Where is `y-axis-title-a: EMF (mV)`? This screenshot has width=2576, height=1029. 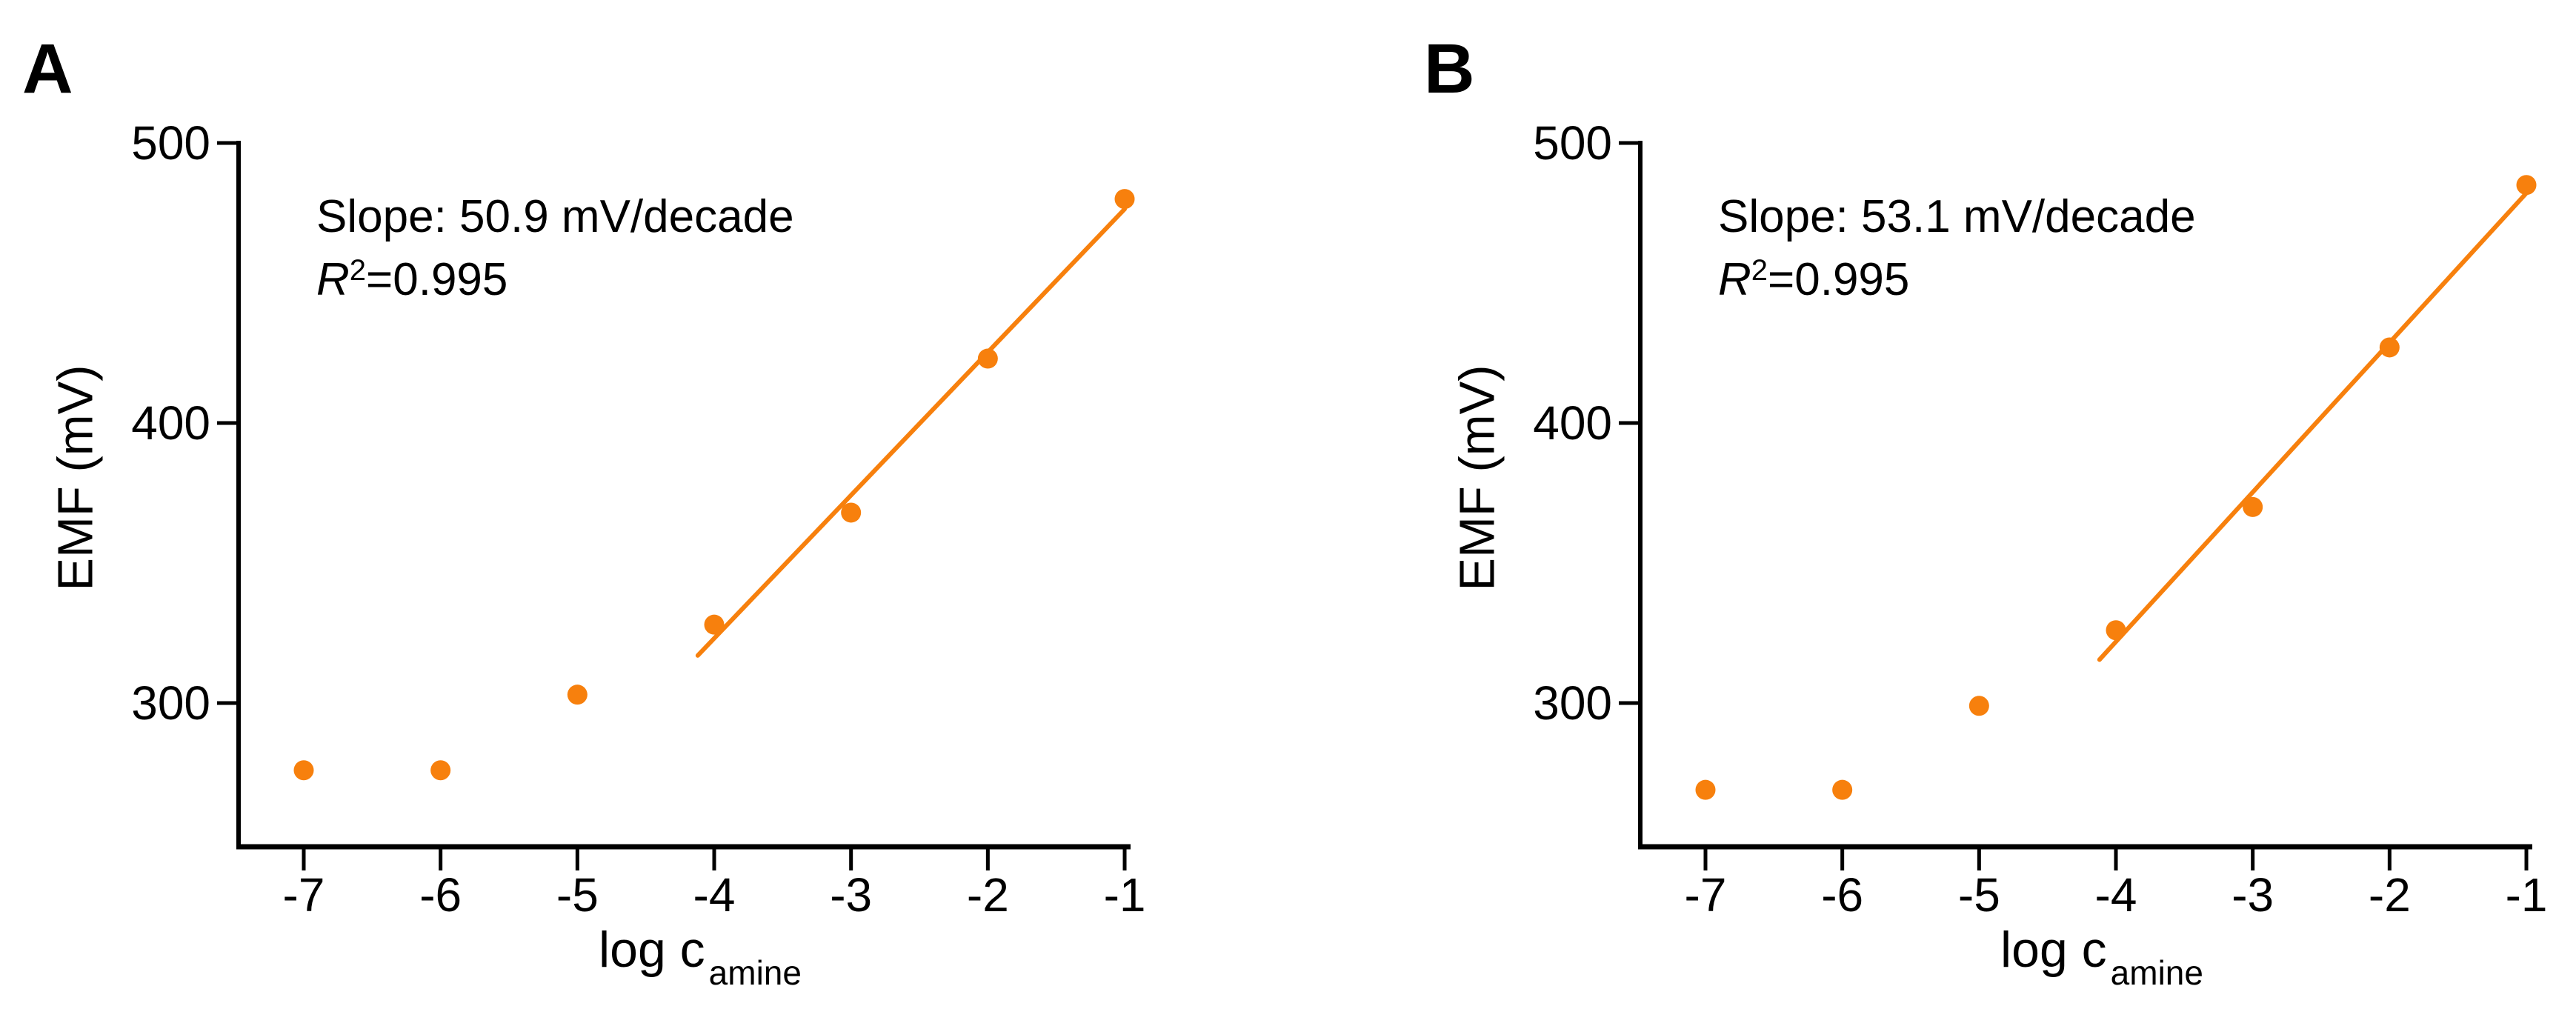
y-axis-title-a: EMF (mV) is located at coordinates (75, 477).